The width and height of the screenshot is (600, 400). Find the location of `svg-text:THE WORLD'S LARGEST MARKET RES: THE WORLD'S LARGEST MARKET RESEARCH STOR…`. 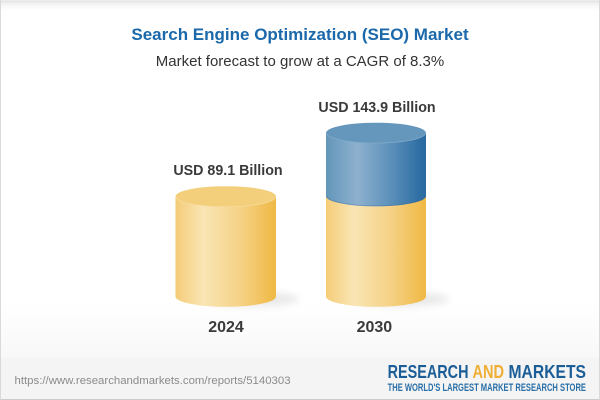

svg-text:THE WORLD'S LARGEST MARKET RES: THE WORLD'S LARGEST MARKET RESEARCH STOR… is located at coordinates (487, 388).